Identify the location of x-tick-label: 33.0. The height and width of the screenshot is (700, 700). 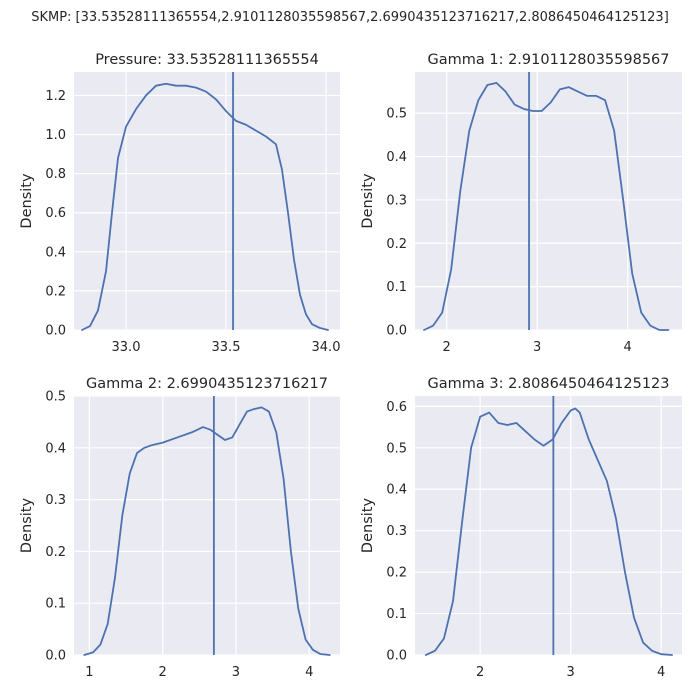
(126, 347).